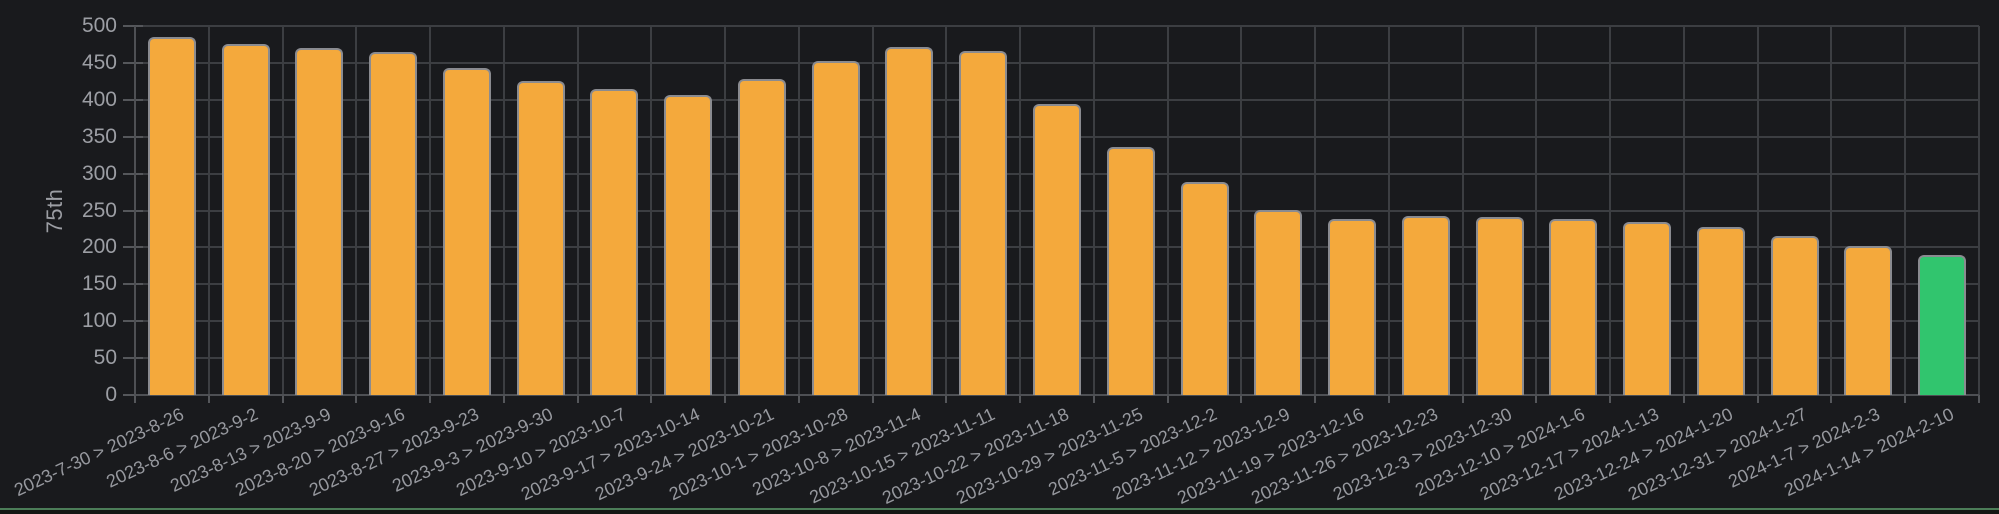 This screenshot has width=1999, height=514. What do you see at coordinates (99, 210) in the screenshot?
I see `y-tick-label: 250` at bounding box center [99, 210].